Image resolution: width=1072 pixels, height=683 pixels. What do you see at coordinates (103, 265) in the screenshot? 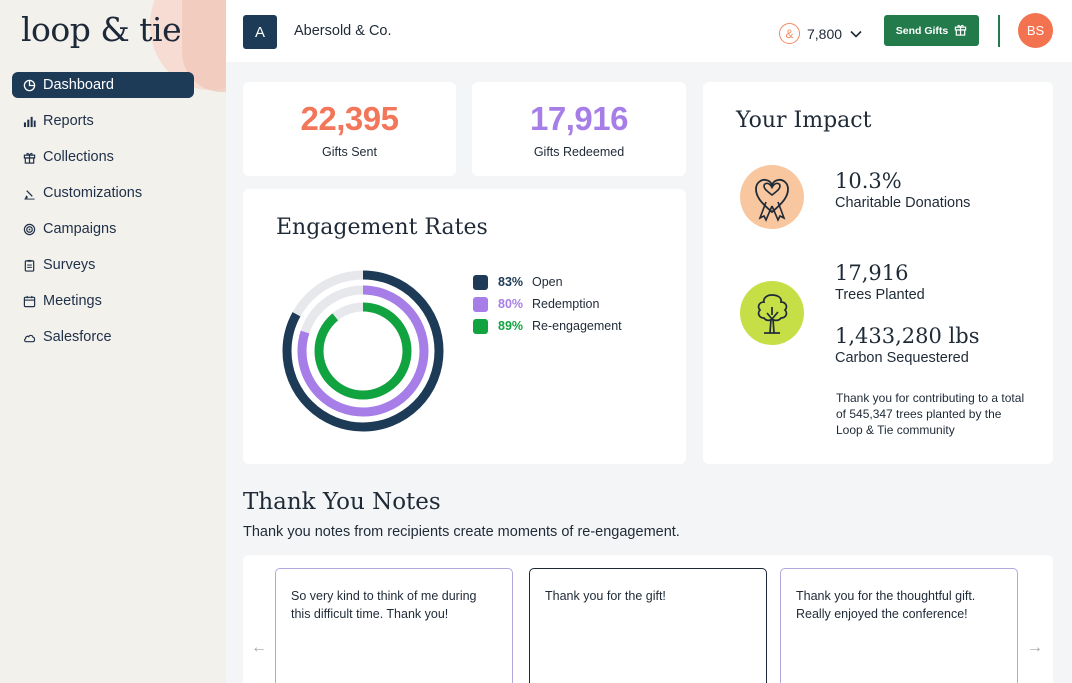
I see `sidebar-item-surveys: Surveys` at bounding box center [103, 265].